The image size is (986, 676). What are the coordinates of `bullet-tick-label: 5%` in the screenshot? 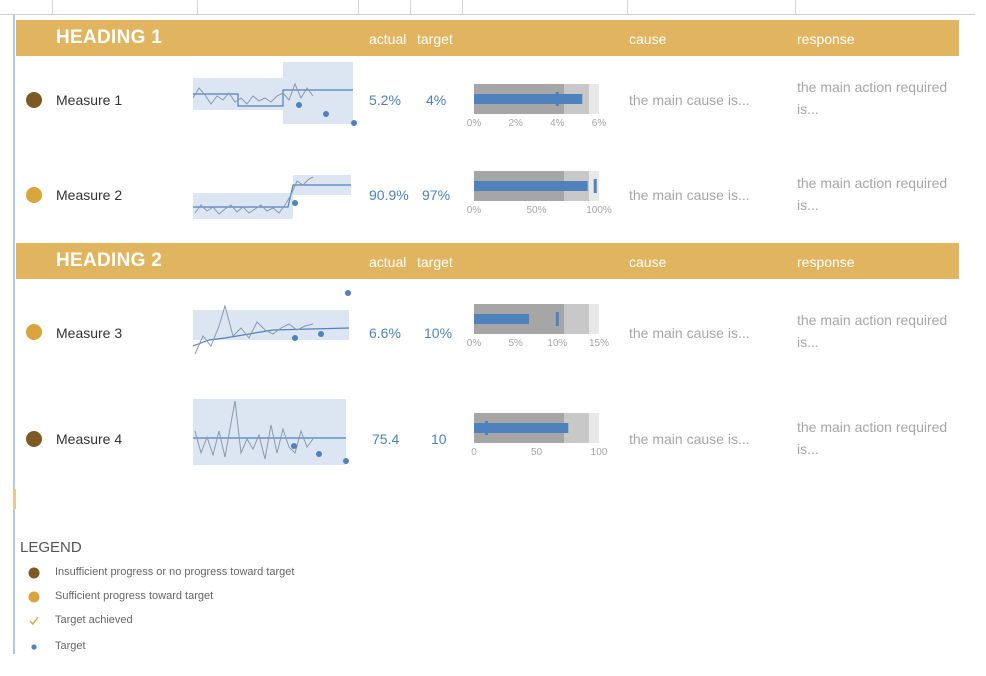 It's located at (515, 343).